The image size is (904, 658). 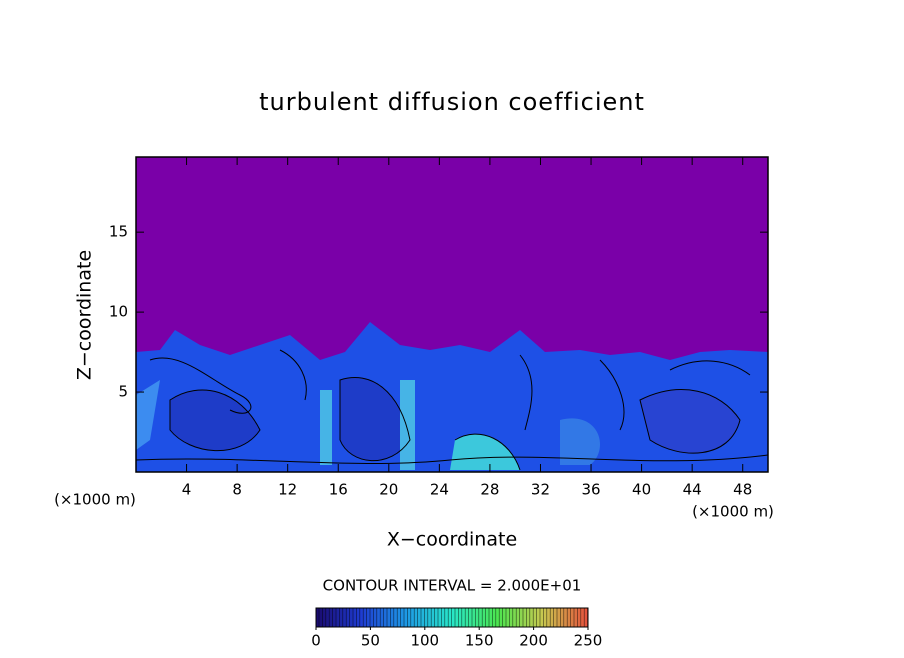 I want to click on x-tick-label: 32, so click(x=540, y=490).